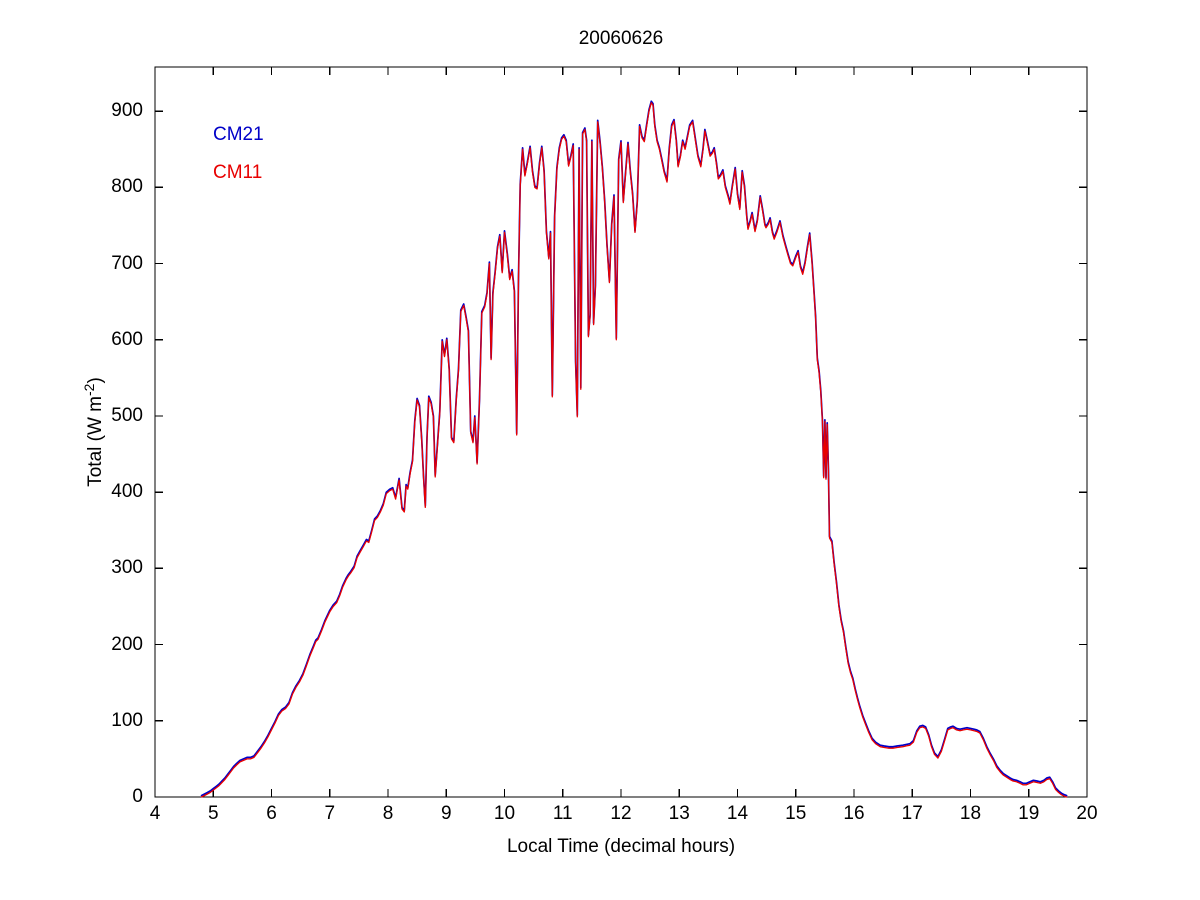  I want to click on y-tick-label: 400, so click(127, 492).